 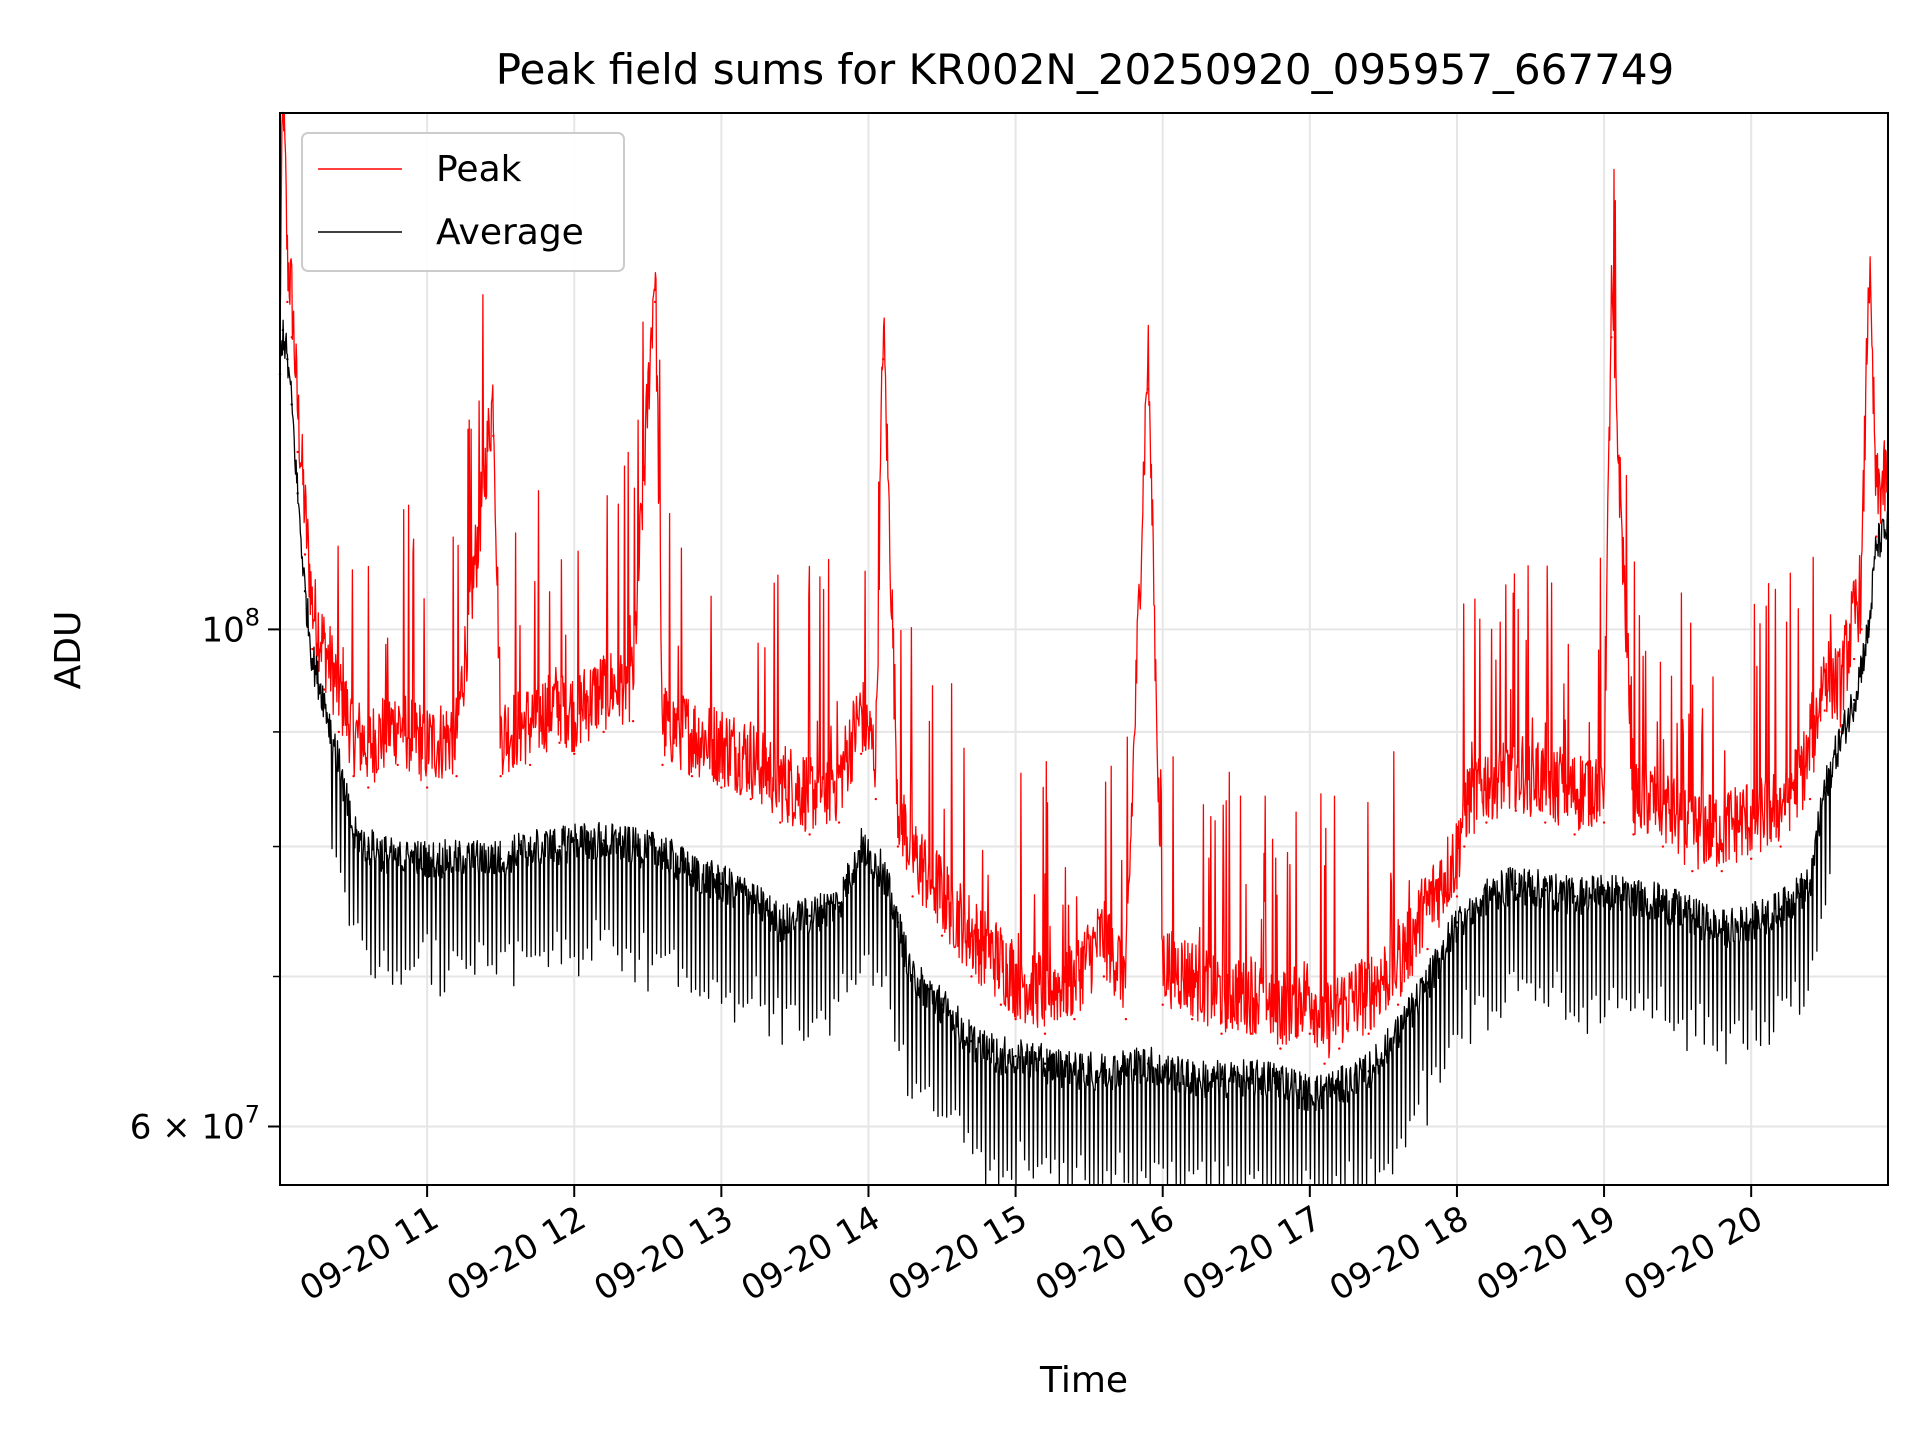 What do you see at coordinates (510, 232) in the screenshot?
I see `legend-average-label: Average` at bounding box center [510, 232].